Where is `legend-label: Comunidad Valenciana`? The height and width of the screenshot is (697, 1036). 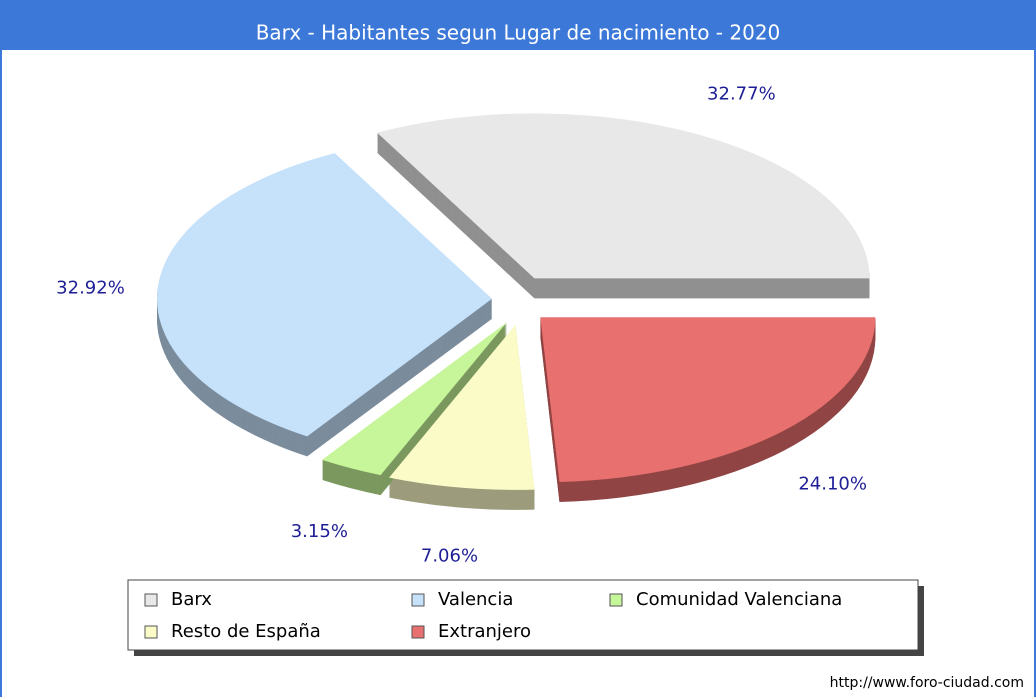
legend-label: Comunidad Valenciana is located at coordinates (739, 599).